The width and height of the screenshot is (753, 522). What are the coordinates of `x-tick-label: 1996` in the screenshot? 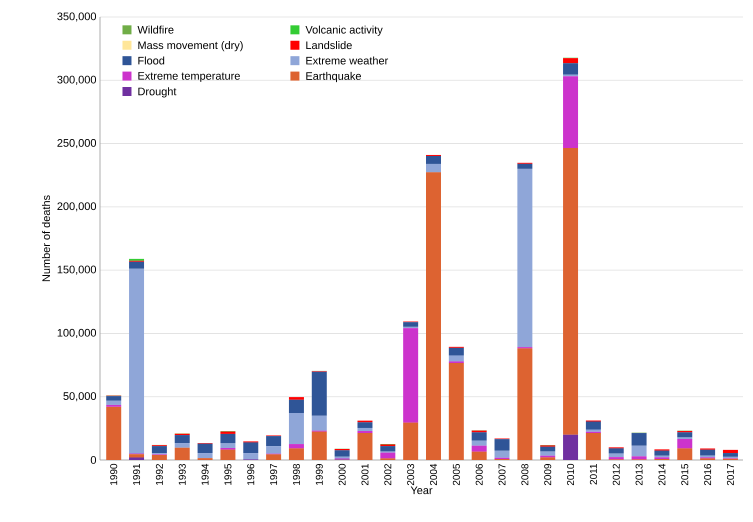 It's located at (250, 474).